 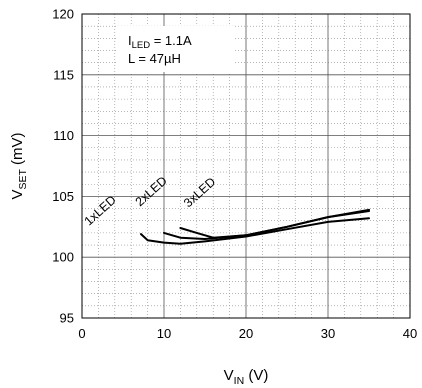 I want to click on x-tick-label: 40, so click(x=410, y=333).